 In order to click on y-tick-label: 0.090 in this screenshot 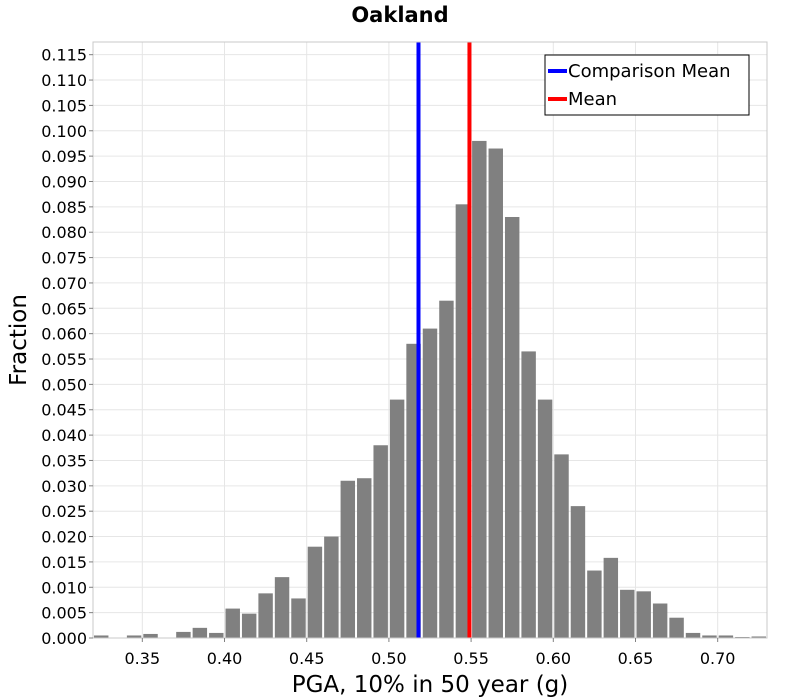, I will do `click(64, 181)`.